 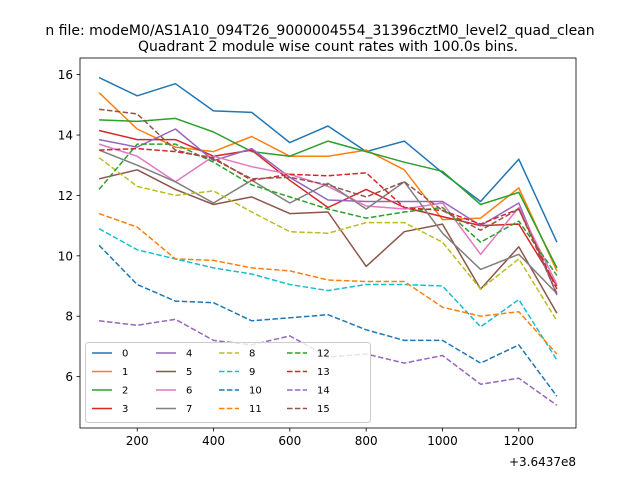 What do you see at coordinates (125, 354) in the screenshot?
I see `legend-label-0: 0` at bounding box center [125, 354].